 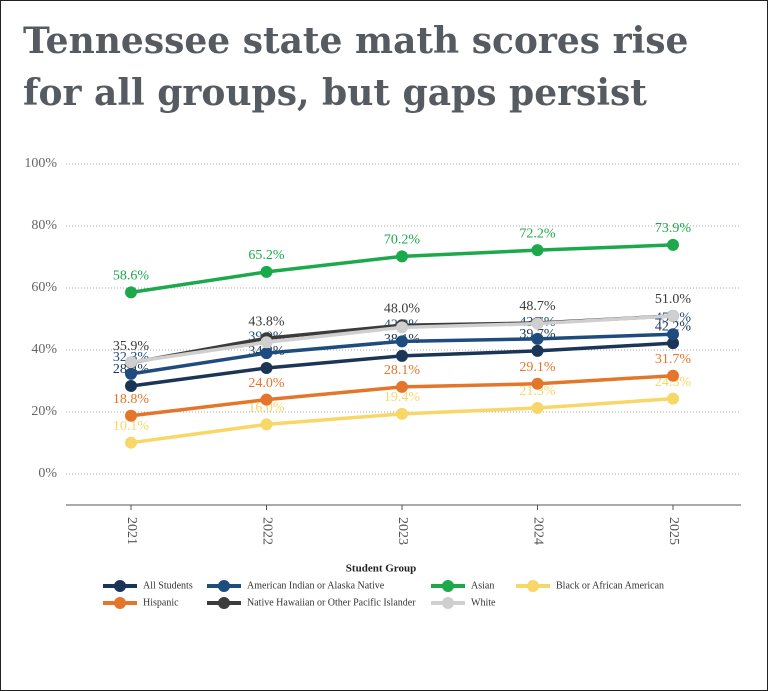 I want to click on data-label: 48.0%, so click(x=402, y=308).